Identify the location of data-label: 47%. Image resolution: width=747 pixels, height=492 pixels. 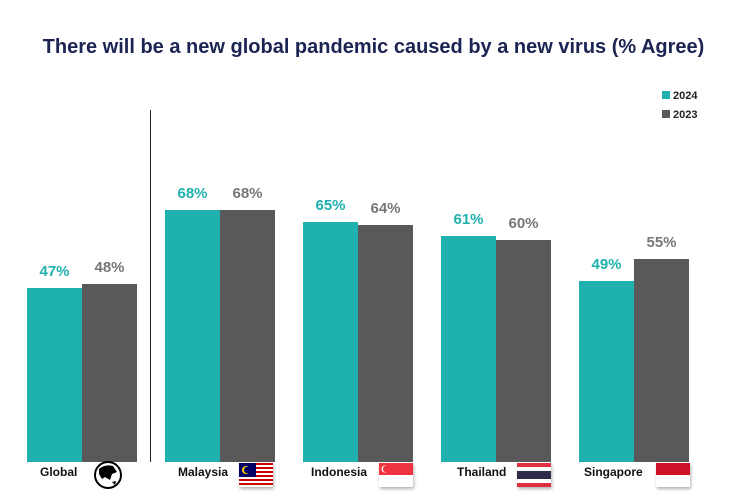
(54, 272).